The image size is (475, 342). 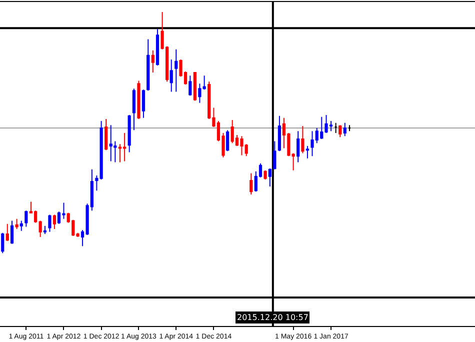 What do you see at coordinates (272, 317) in the screenshot?
I see `ref-line-label: 2015.12.20 10:57` at bounding box center [272, 317].